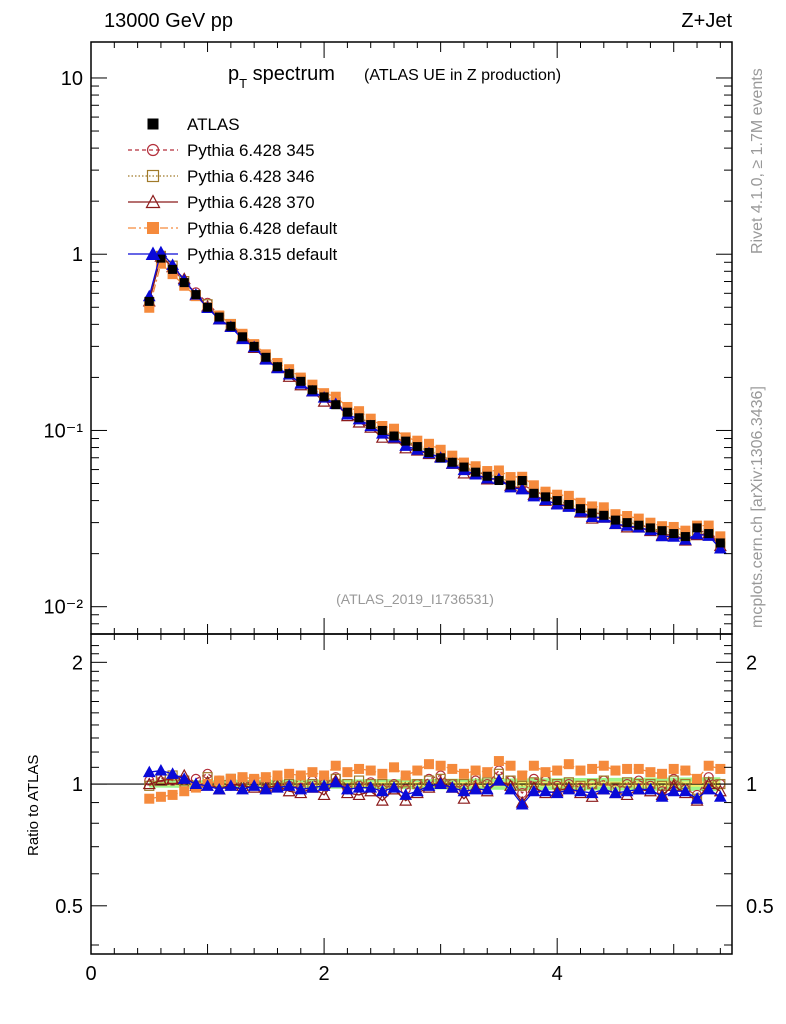  I want to click on ratio-series-line, so click(434, 786).